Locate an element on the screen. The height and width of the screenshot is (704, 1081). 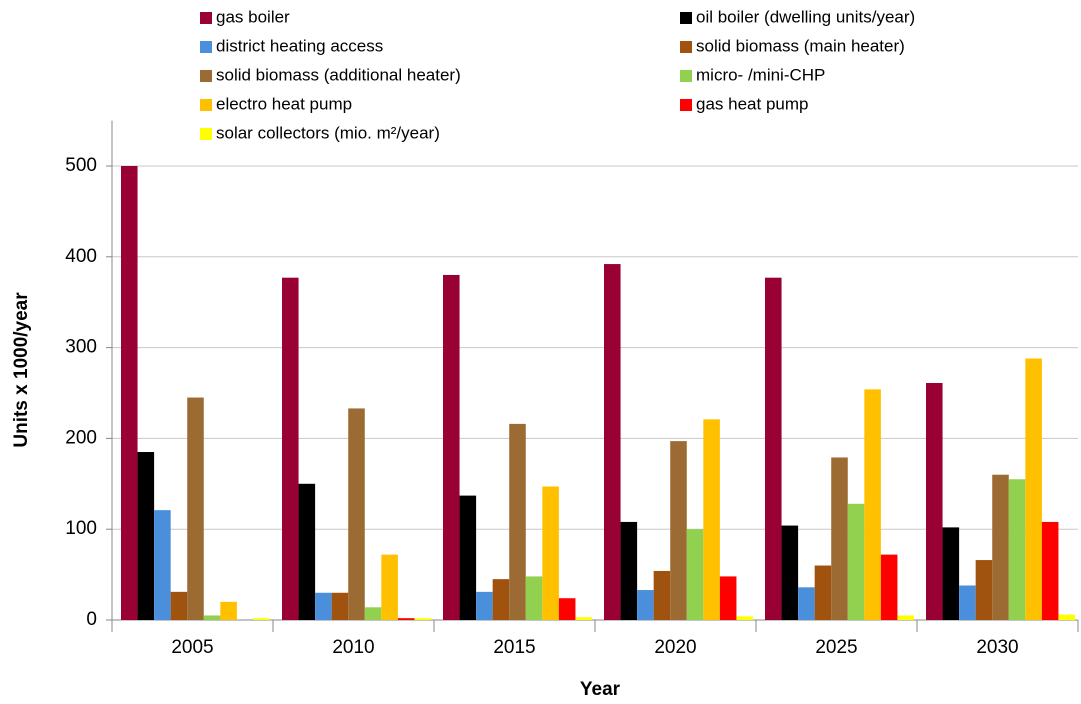
y-axis-title: Units x 1000/year is located at coordinates (21, 370).